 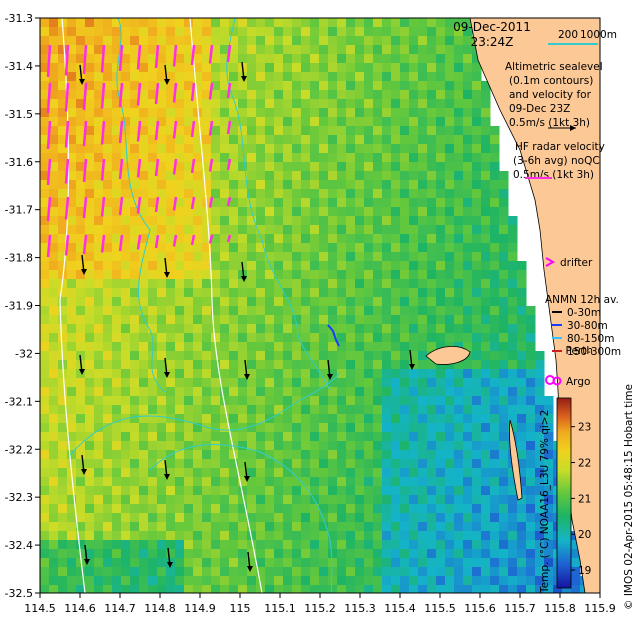 What do you see at coordinates (578, 382) in the screenshot?
I see `argo-label: Argo` at bounding box center [578, 382].